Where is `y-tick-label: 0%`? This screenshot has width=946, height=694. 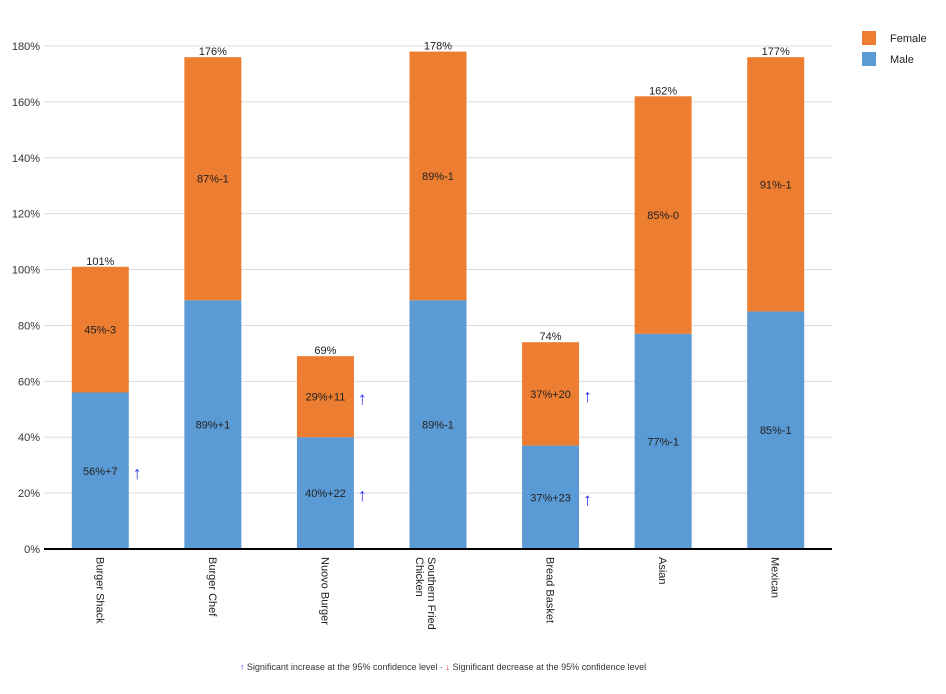 y-tick-label: 0% is located at coordinates (32, 550).